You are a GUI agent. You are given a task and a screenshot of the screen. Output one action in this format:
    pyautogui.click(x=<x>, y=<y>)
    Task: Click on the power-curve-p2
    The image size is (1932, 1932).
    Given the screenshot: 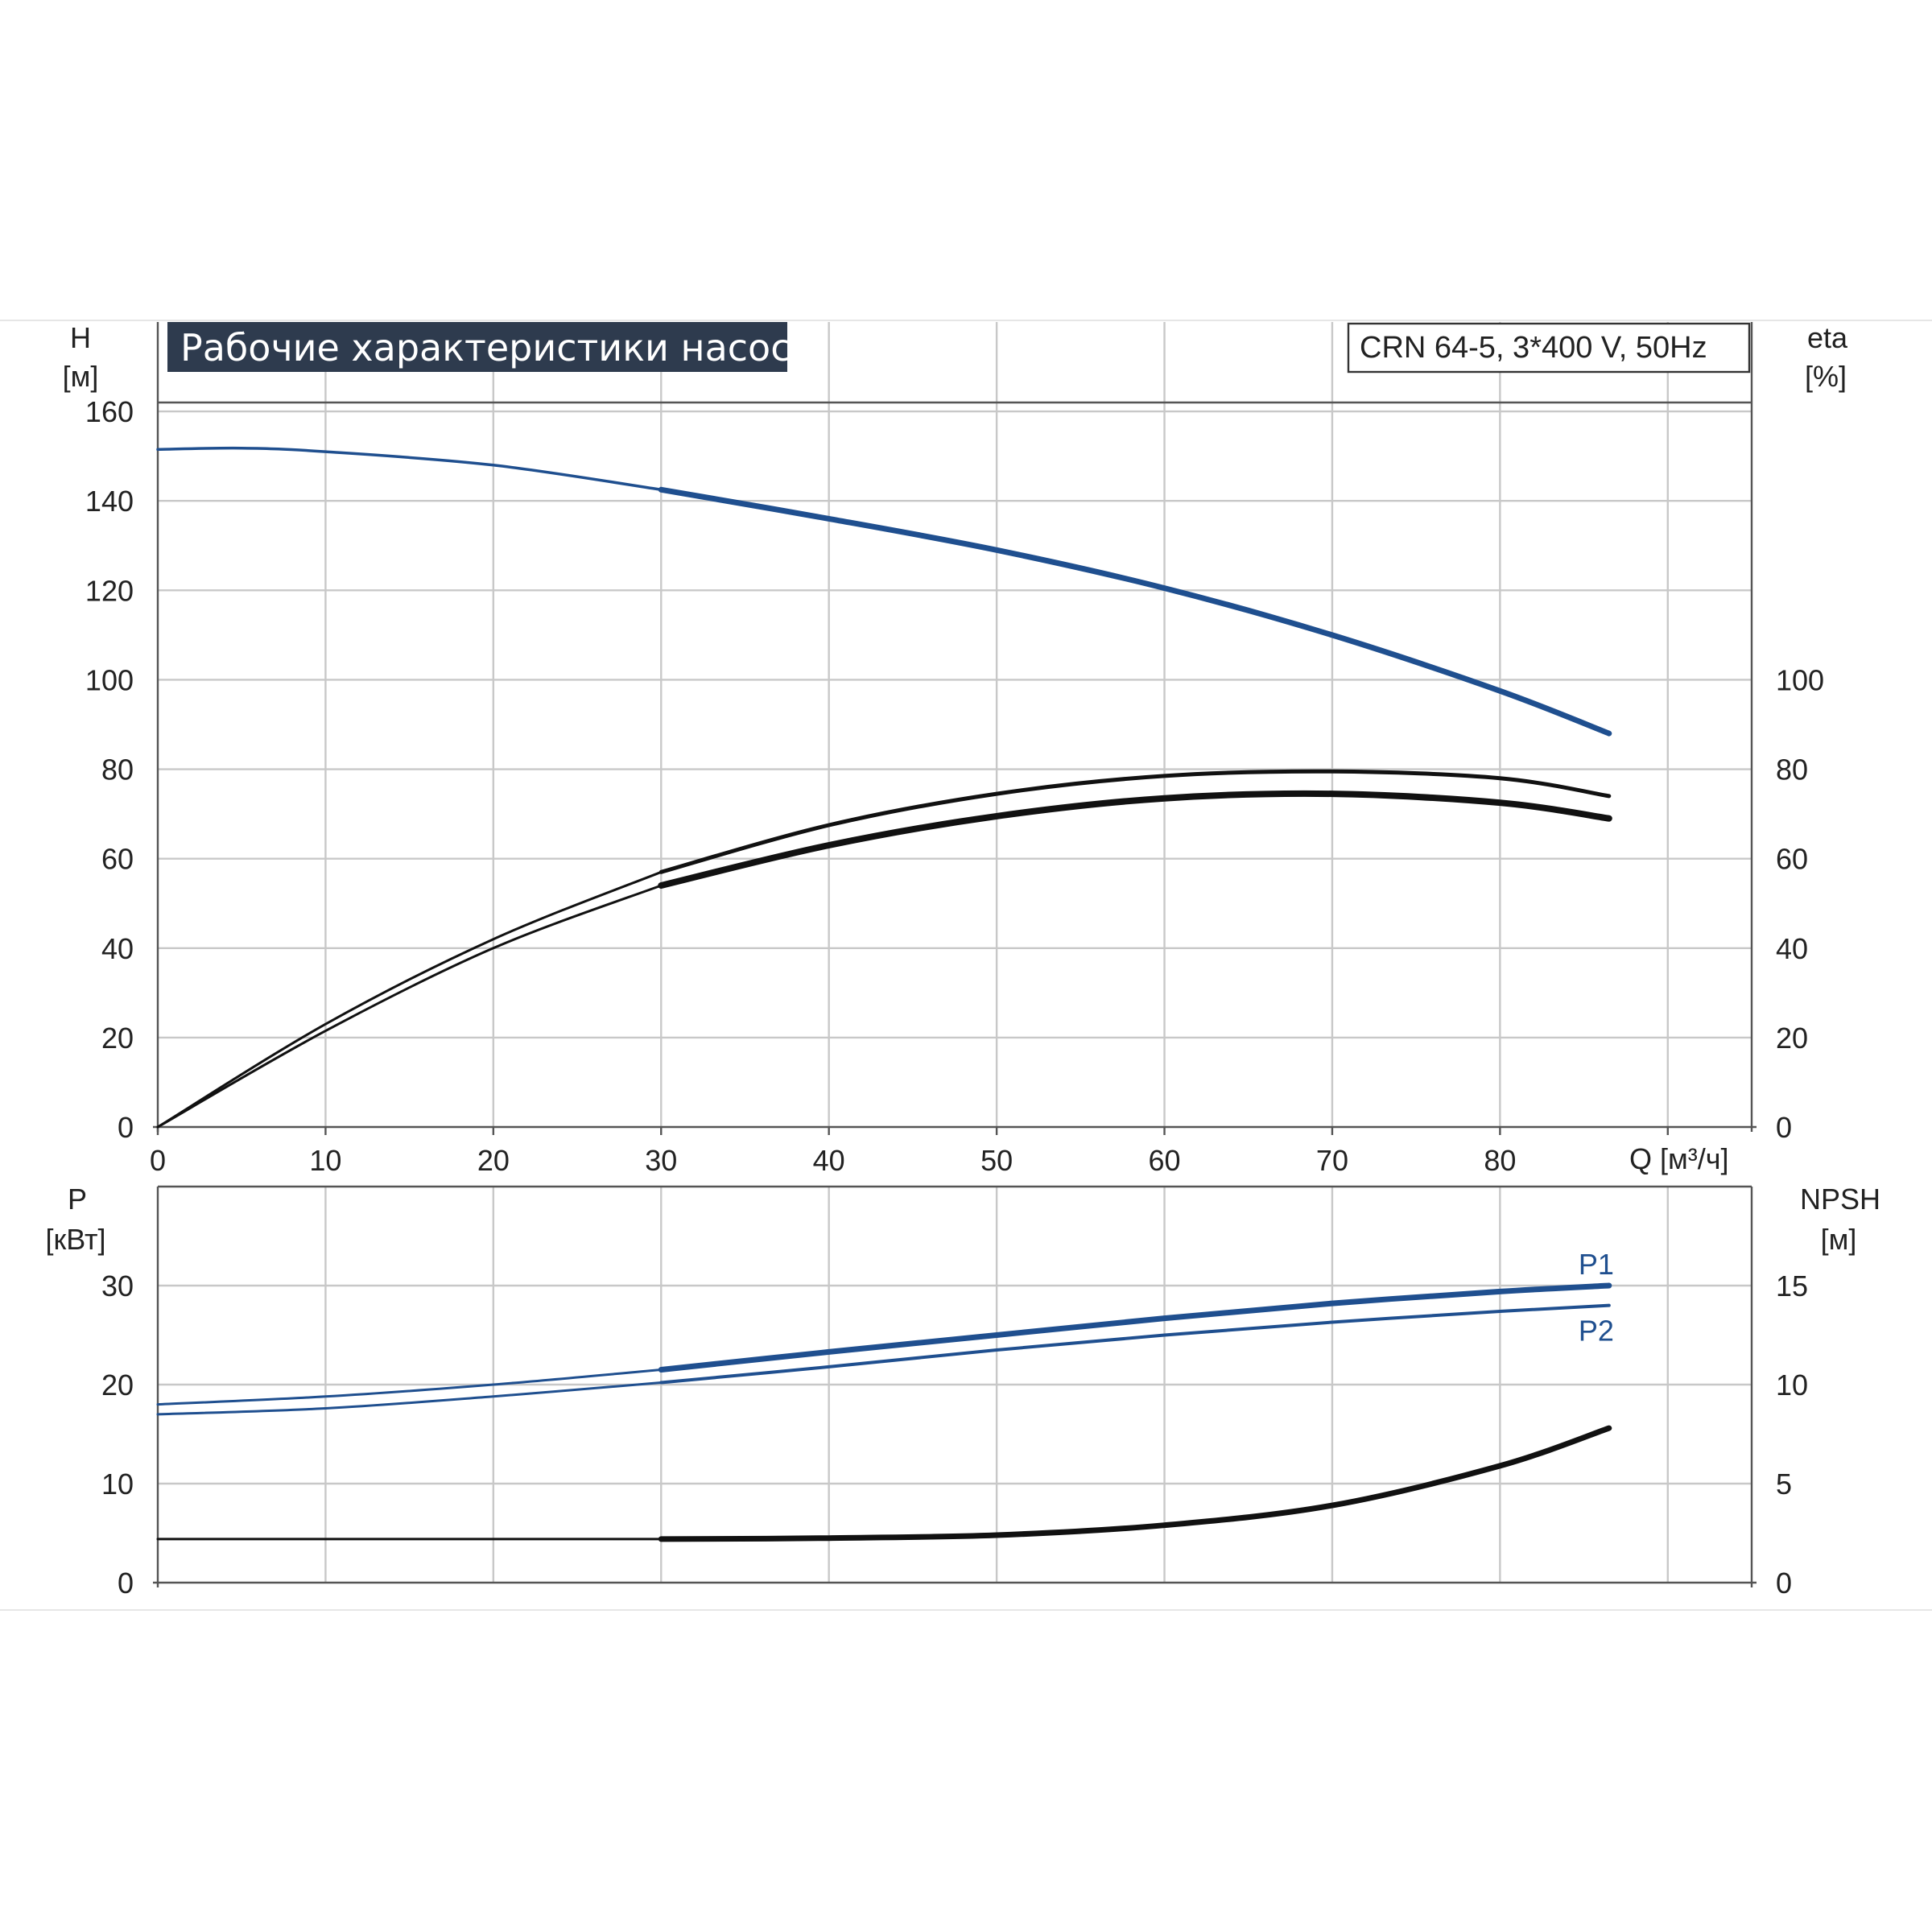 What is the action you would take?
    pyautogui.click(x=884, y=1359)
    